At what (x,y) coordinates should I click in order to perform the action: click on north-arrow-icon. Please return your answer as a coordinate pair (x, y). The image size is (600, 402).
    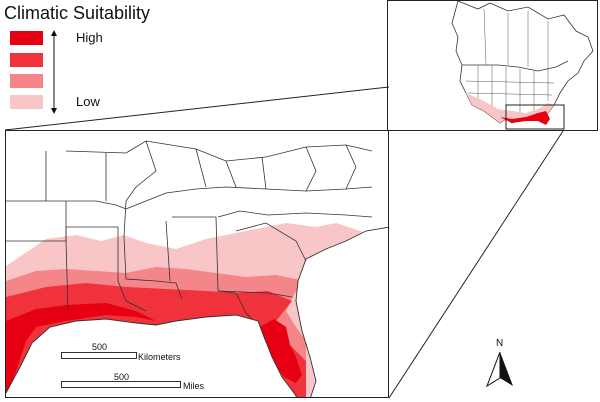
    Looking at the image, I should click on (499, 370).